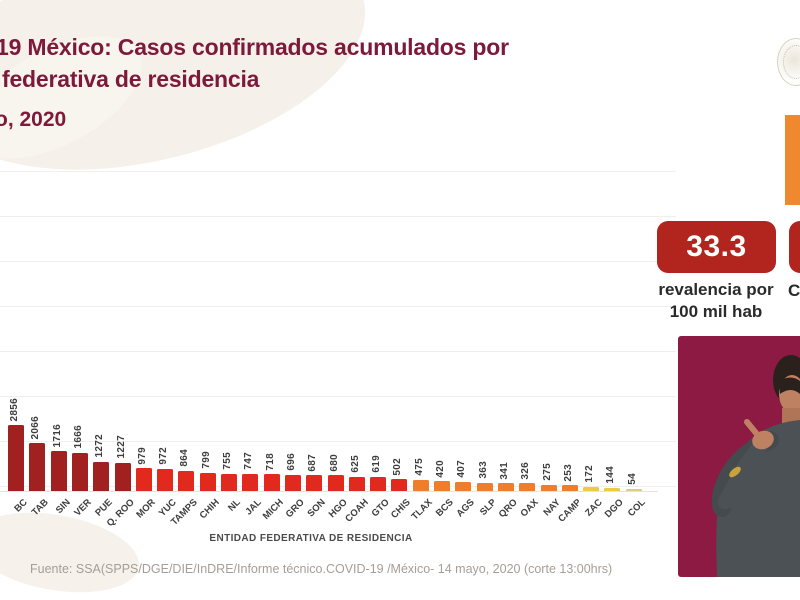  I want to click on government-seal-icon, so click(788, 62).